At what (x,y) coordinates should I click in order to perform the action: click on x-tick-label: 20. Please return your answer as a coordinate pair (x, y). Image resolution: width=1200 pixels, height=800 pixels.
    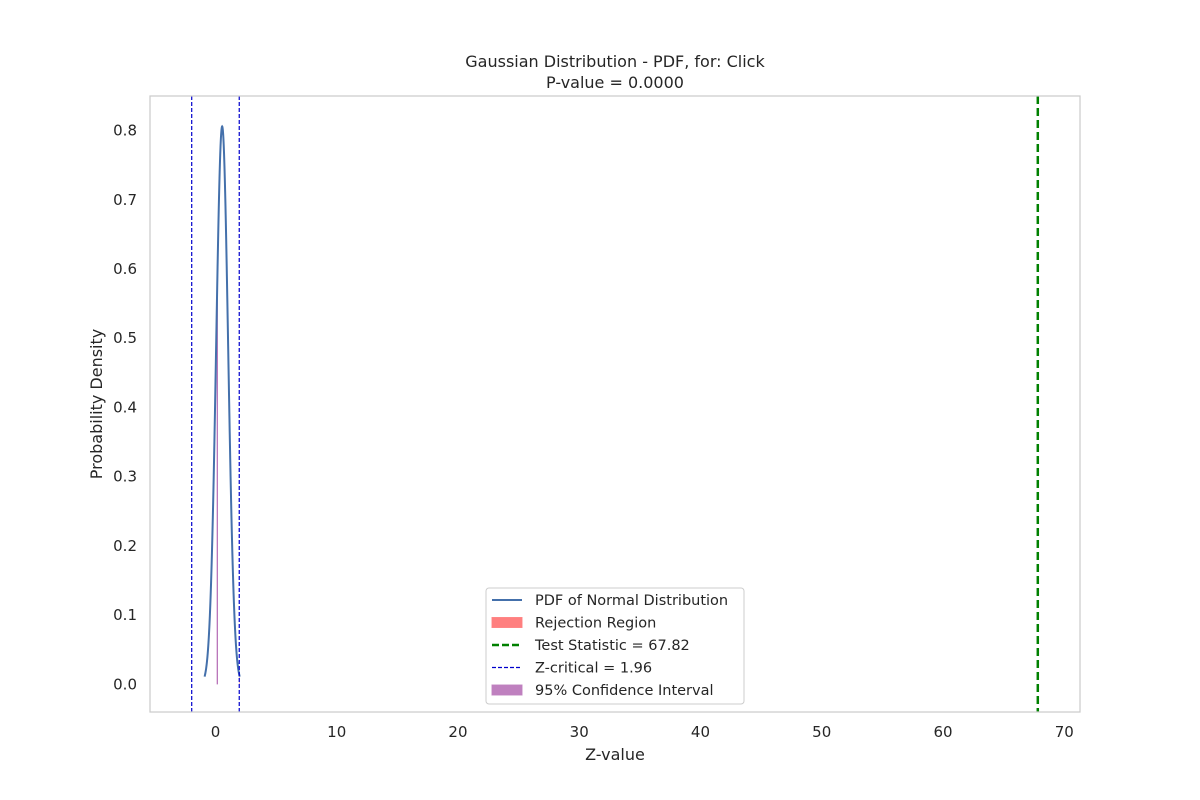
    Looking at the image, I should click on (457, 732).